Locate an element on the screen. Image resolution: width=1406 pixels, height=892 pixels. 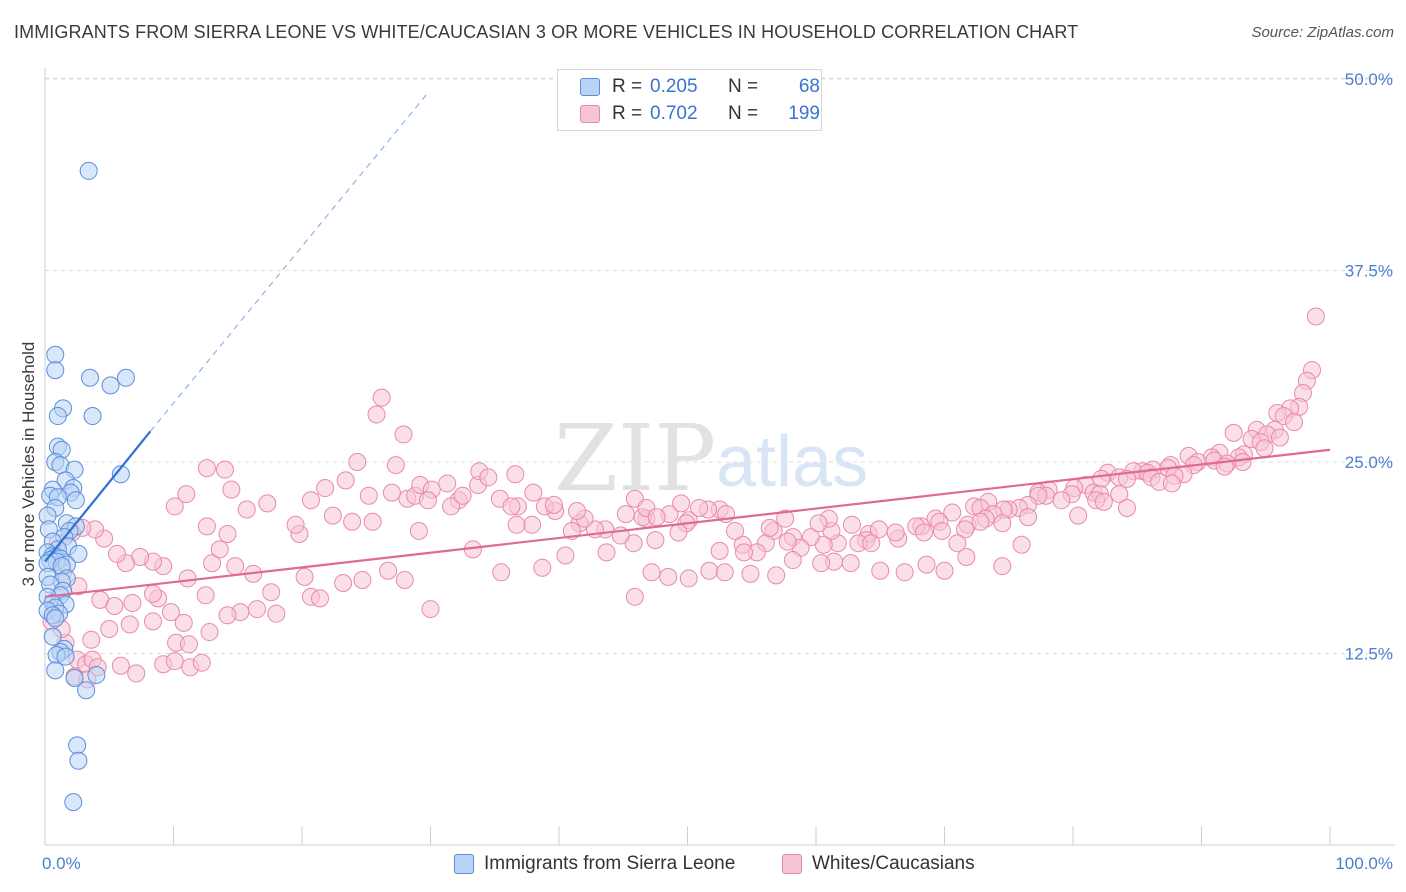
trend-line-sierra-leone-extension is located at coordinates (288, 262).